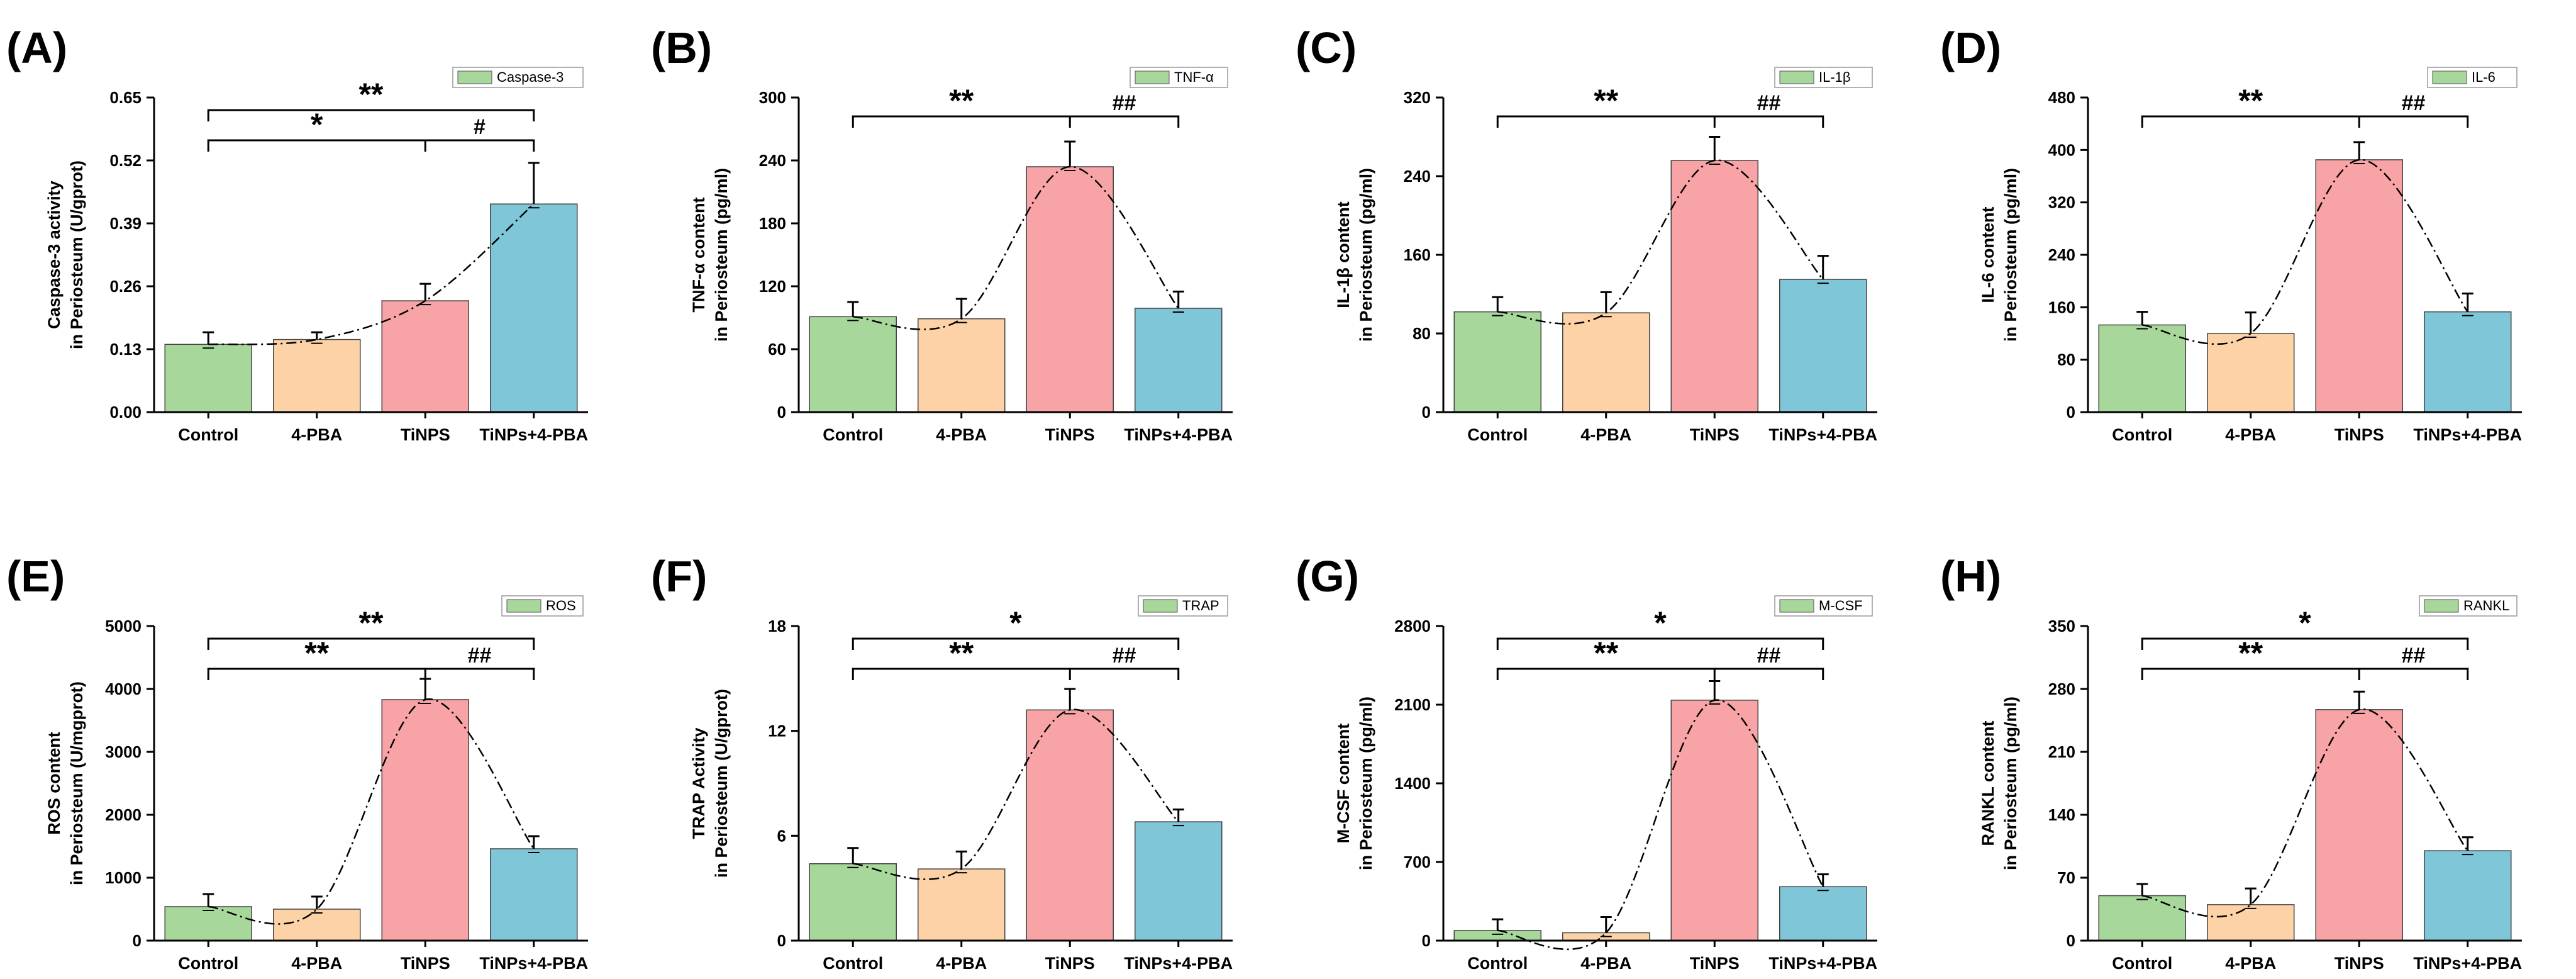 Image resolution: width=2576 pixels, height=979 pixels. What do you see at coordinates (1970, 47) in the screenshot?
I see `panel-label: (D)` at bounding box center [1970, 47].